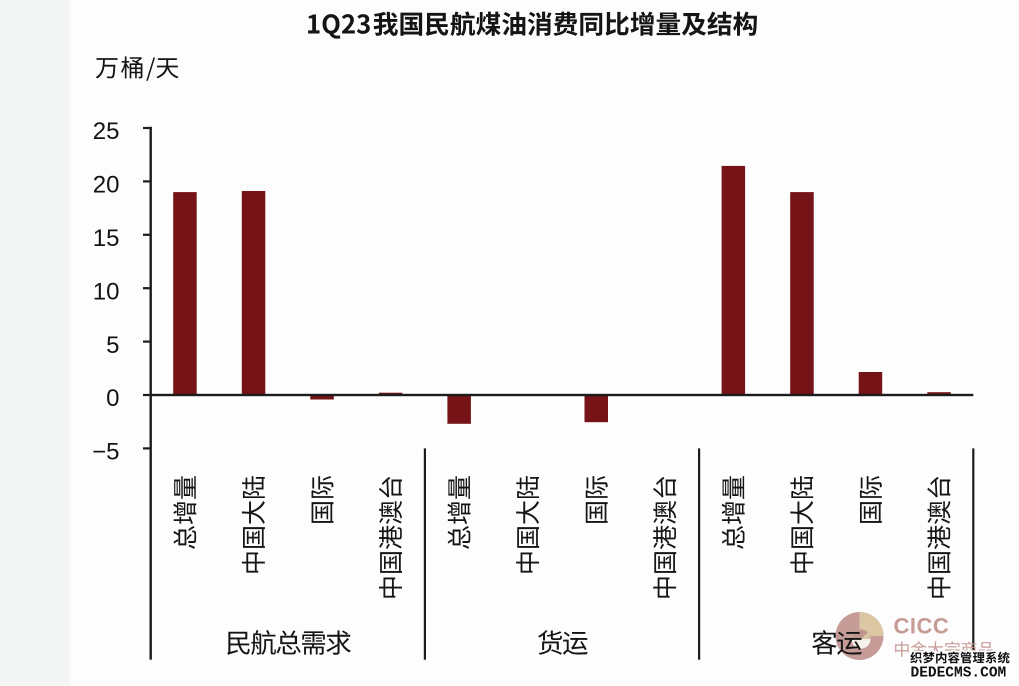 The height and width of the screenshot is (686, 1019). I want to click on svg-text: CICC, so click(922, 626).